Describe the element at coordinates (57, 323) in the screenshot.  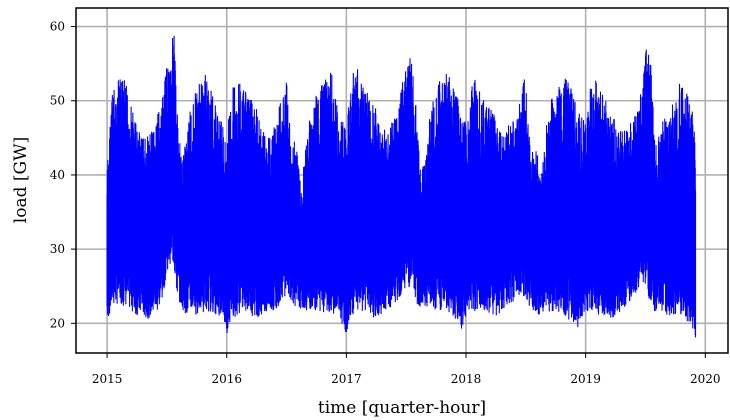
I see `y-tick-label: 20` at that location.